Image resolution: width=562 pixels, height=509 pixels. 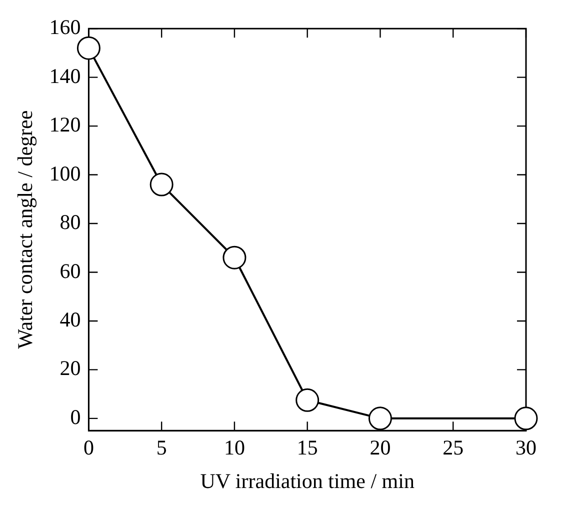 I want to click on x-tick-label: 10, so click(x=234, y=448).